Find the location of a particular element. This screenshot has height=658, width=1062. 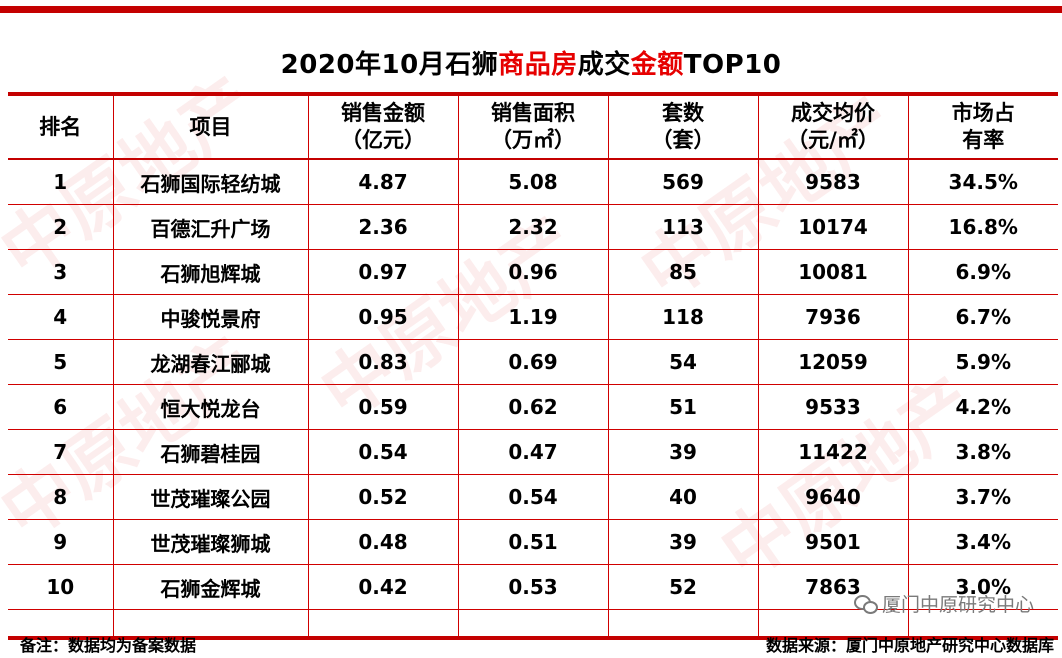

cell-area: 0.54 is located at coordinates (533, 497).